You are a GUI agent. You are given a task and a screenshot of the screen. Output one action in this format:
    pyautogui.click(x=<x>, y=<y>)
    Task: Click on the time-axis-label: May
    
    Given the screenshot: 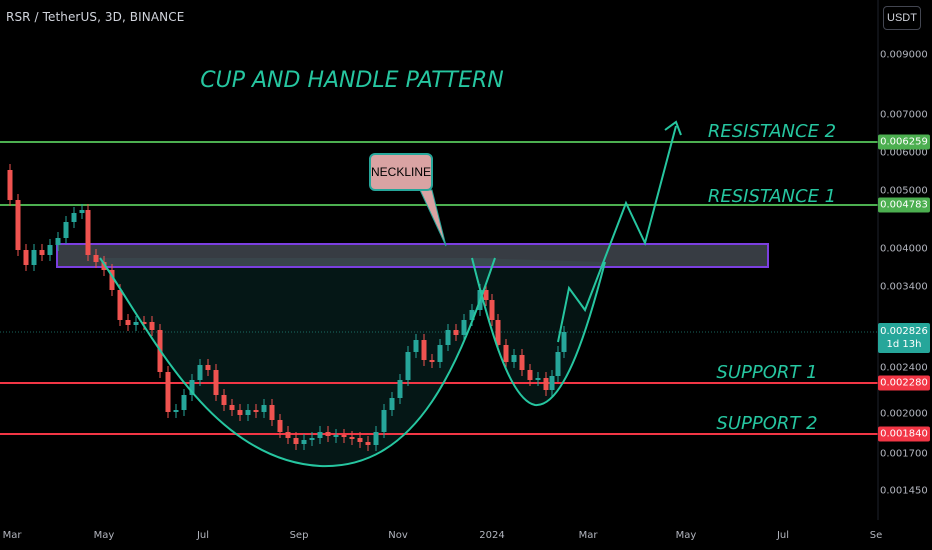 What is the action you would take?
    pyautogui.click(x=104, y=535)
    